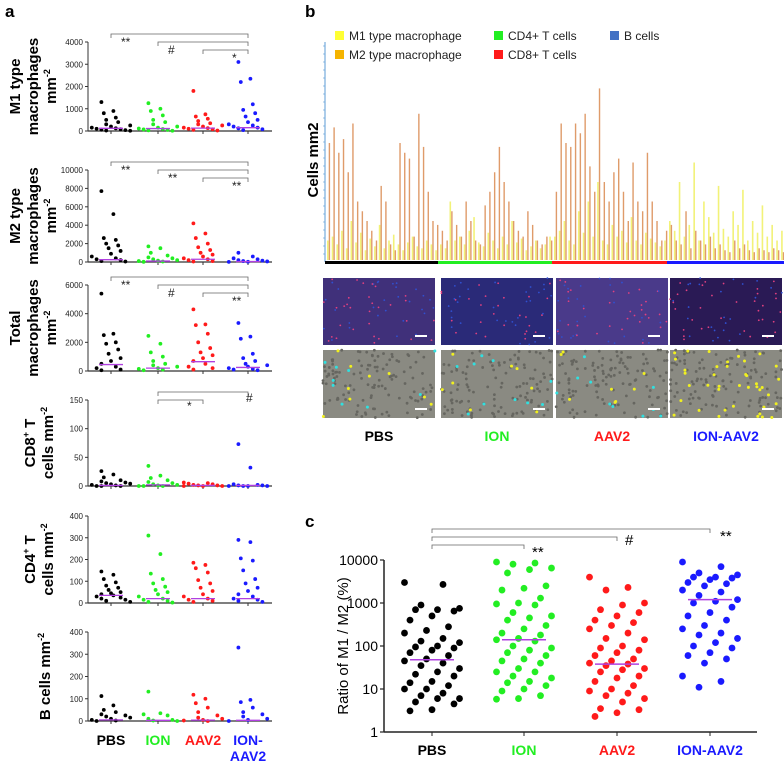 Image resolution: width=784 pixels, height=762 pixels. What do you see at coordinates (374, 732) in the screenshot?
I see `y-tick-label: 1` at bounding box center [374, 732].